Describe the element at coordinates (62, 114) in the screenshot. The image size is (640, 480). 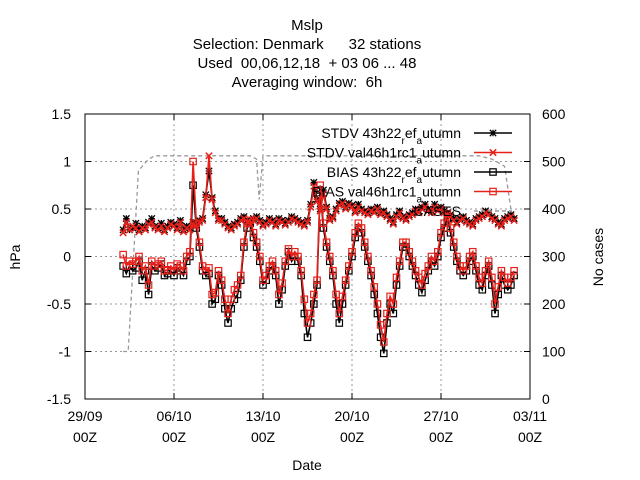
I see `y-tick-label: 1.5` at that location.